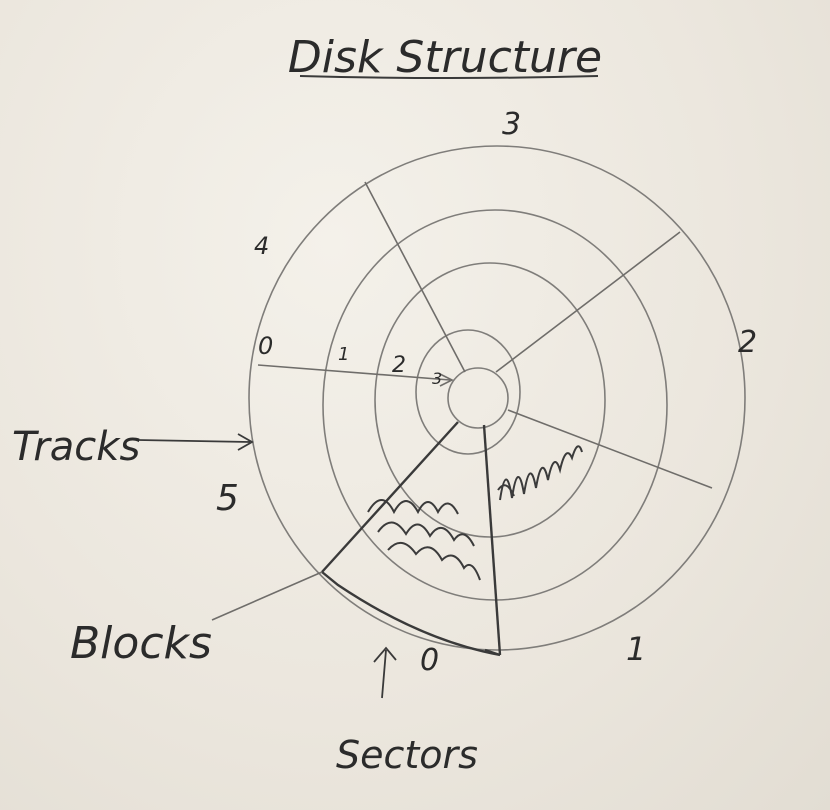 The height and width of the screenshot is (810, 830). Describe the element at coordinates (511, 124) in the screenshot. I see `sector-number-3: 3` at that location.